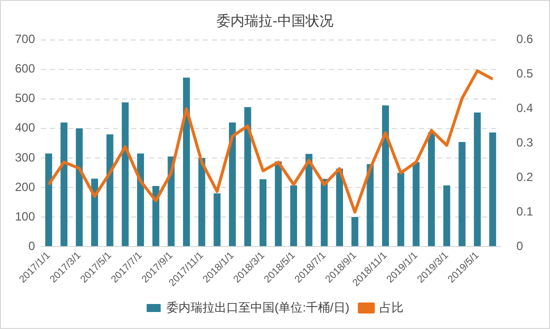 The width and height of the screenshot is (550, 329). I want to click on y2-tick-label: 0.6, so click(525, 39).